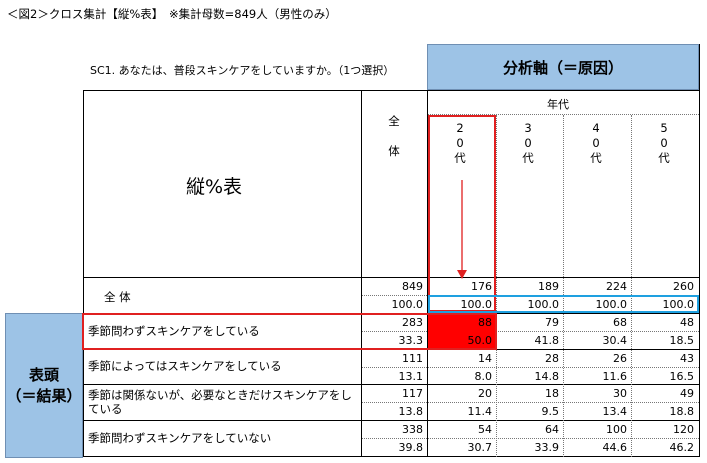 This screenshot has height=463, width=707. What do you see at coordinates (394, 136) in the screenshot?
I see `total-col-header: 全 体` at bounding box center [394, 136].